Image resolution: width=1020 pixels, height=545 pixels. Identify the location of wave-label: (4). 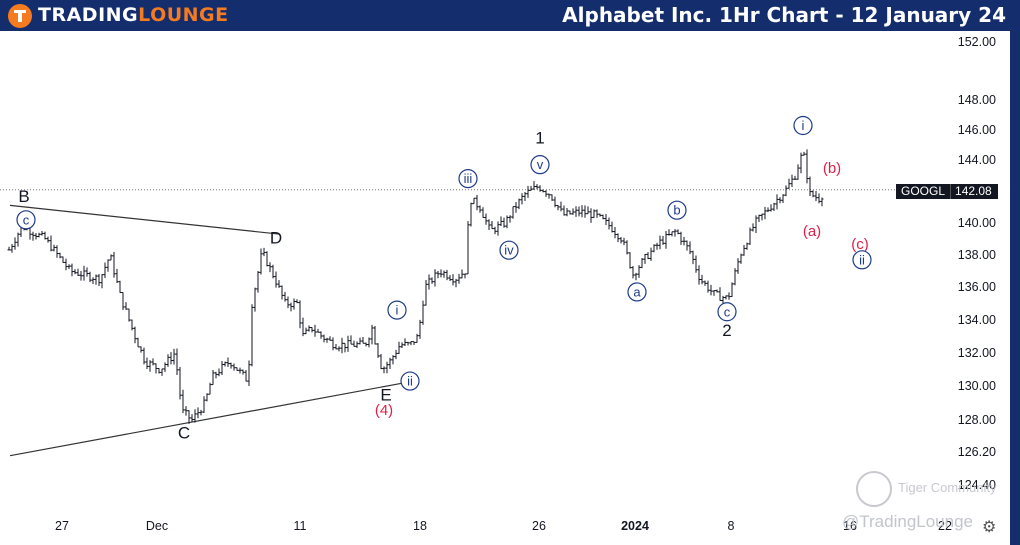
(384, 410).